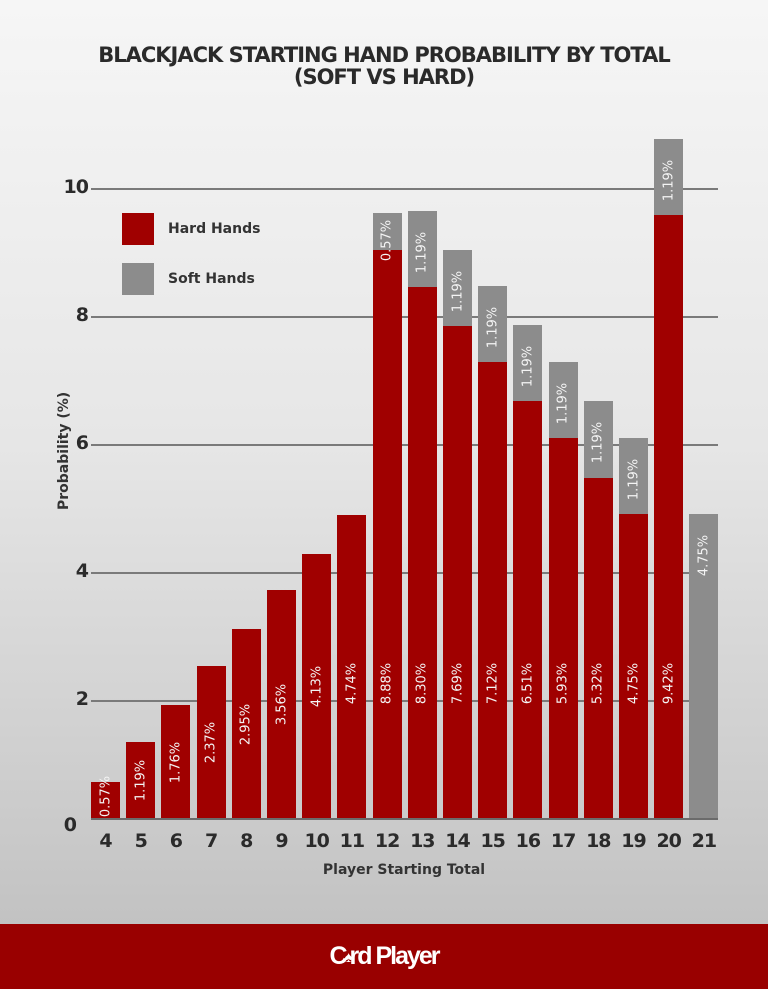 The height and width of the screenshot is (989, 768). Describe the element at coordinates (563, 841) in the screenshot. I see `x-tick-17: 17` at that location.